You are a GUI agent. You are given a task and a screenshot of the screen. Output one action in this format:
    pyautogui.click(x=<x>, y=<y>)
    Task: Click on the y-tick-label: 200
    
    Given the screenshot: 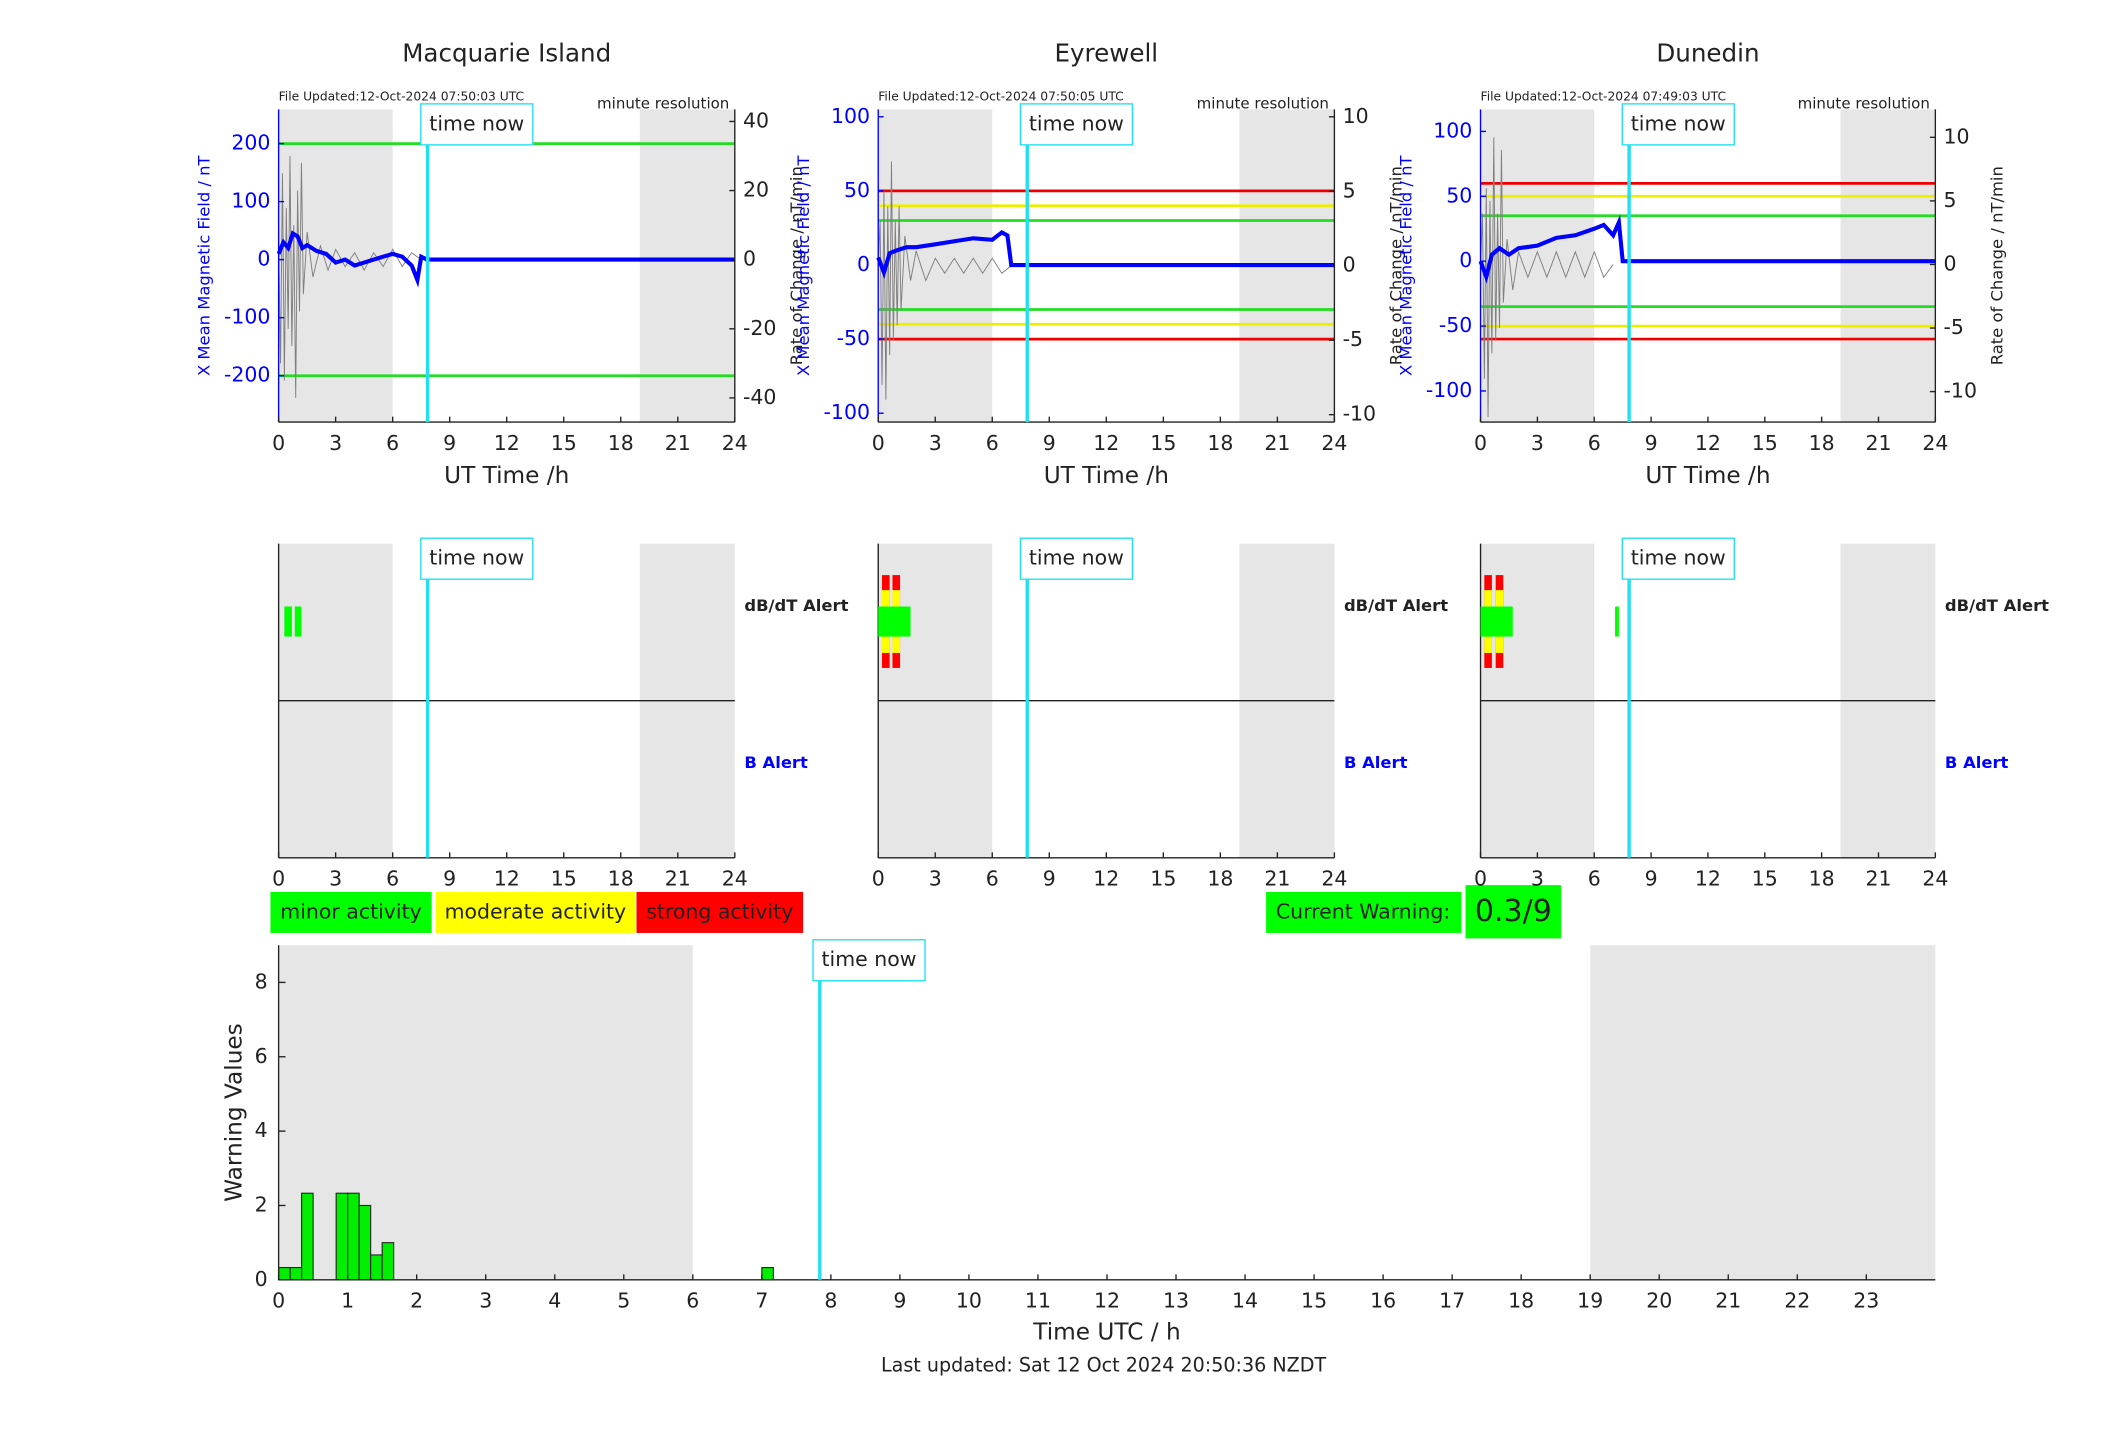 What is the action you would take?
    pyautogui.click(x=250, y=143)
    